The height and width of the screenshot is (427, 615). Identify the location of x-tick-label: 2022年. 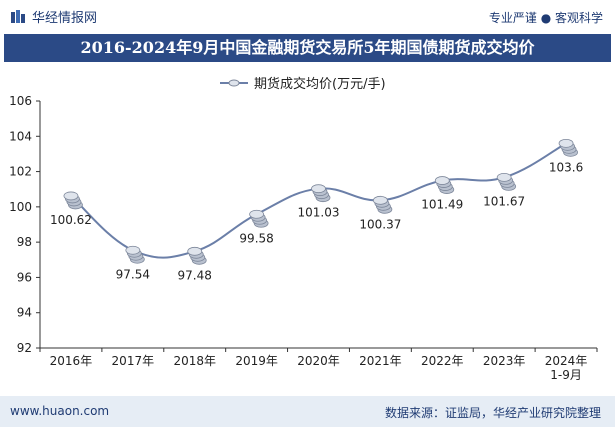
(442, 361).